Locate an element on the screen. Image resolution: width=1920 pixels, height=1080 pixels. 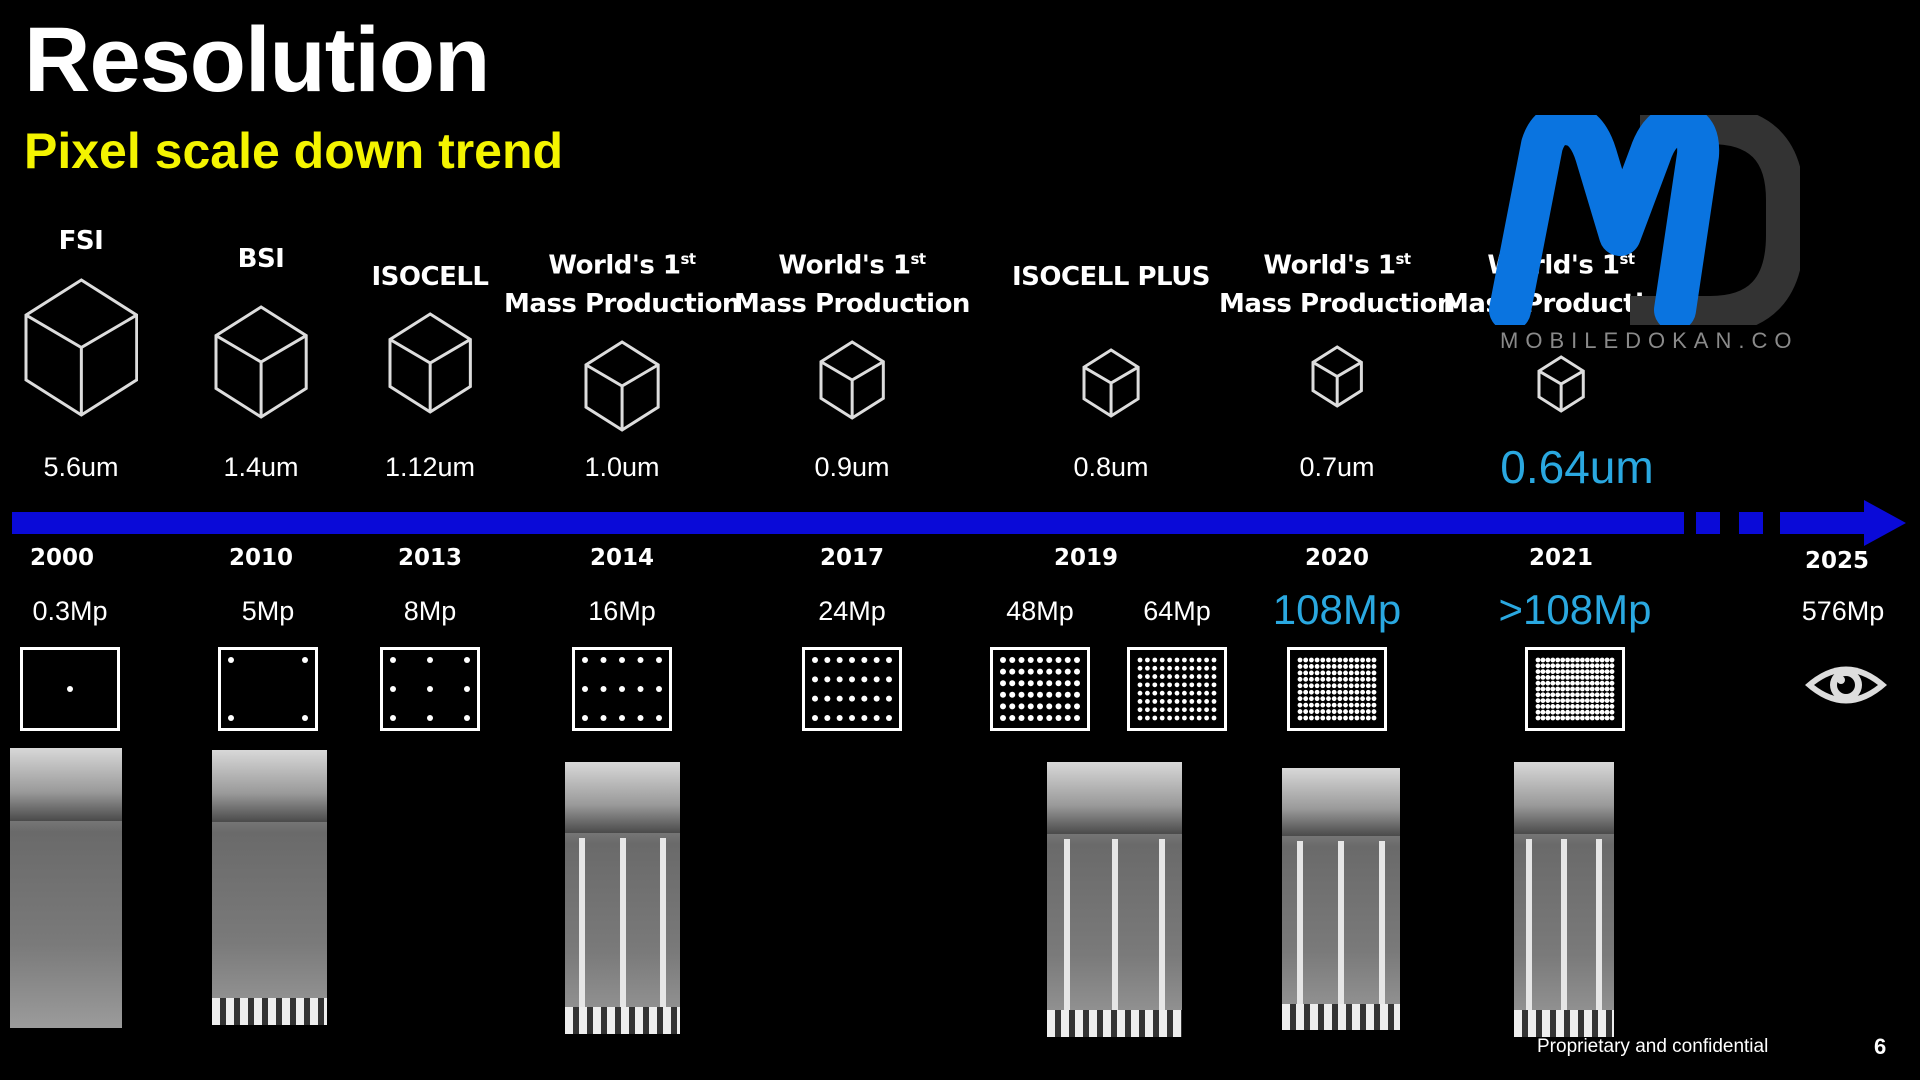
year-label: 2020 is located at coordinates (1337, 558).